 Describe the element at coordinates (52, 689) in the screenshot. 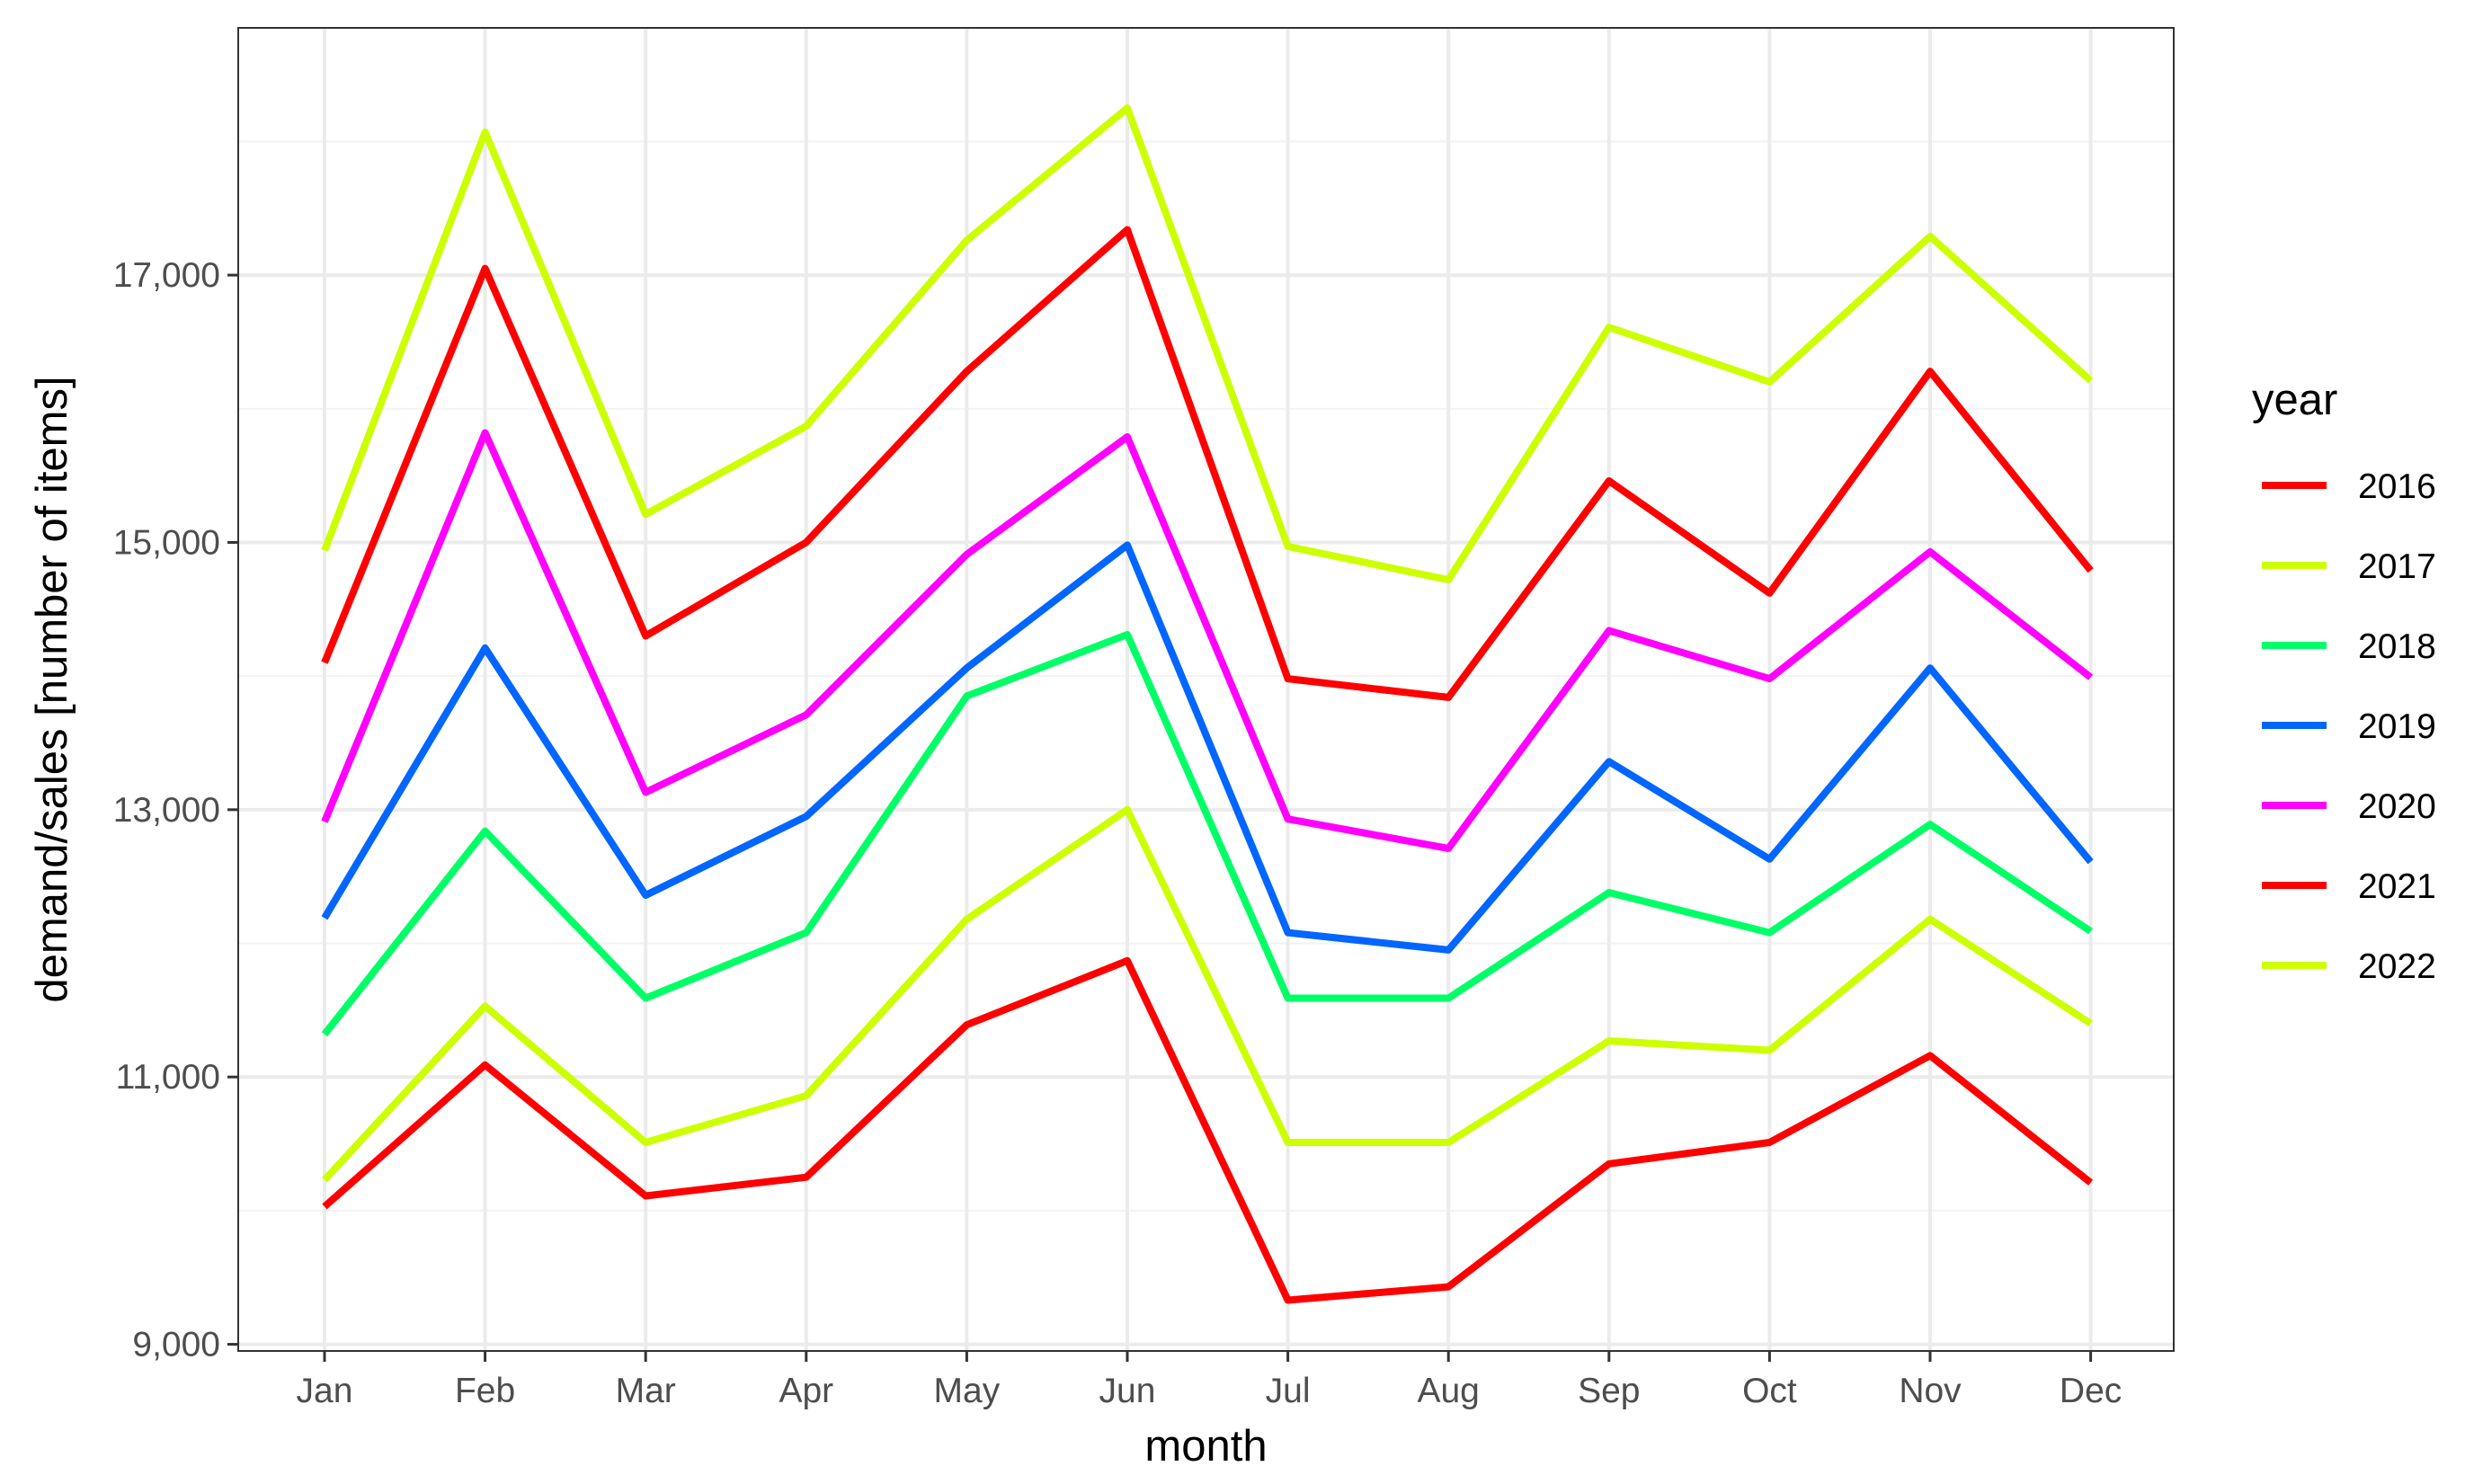

I see `y-axis-title: demand/sales [number of items]` at that location.